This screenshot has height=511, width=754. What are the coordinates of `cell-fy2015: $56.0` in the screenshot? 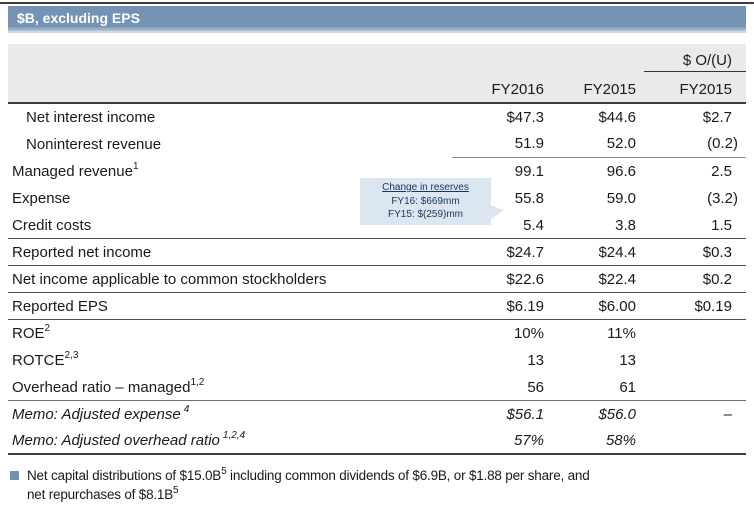 It's located at (617, 414).